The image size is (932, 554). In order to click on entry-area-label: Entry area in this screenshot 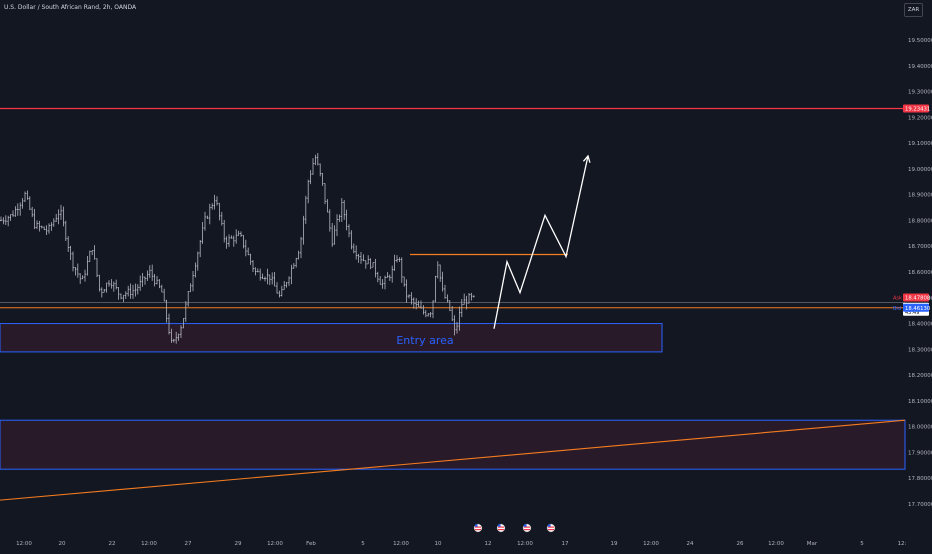, I will do `click(424, 340)`.